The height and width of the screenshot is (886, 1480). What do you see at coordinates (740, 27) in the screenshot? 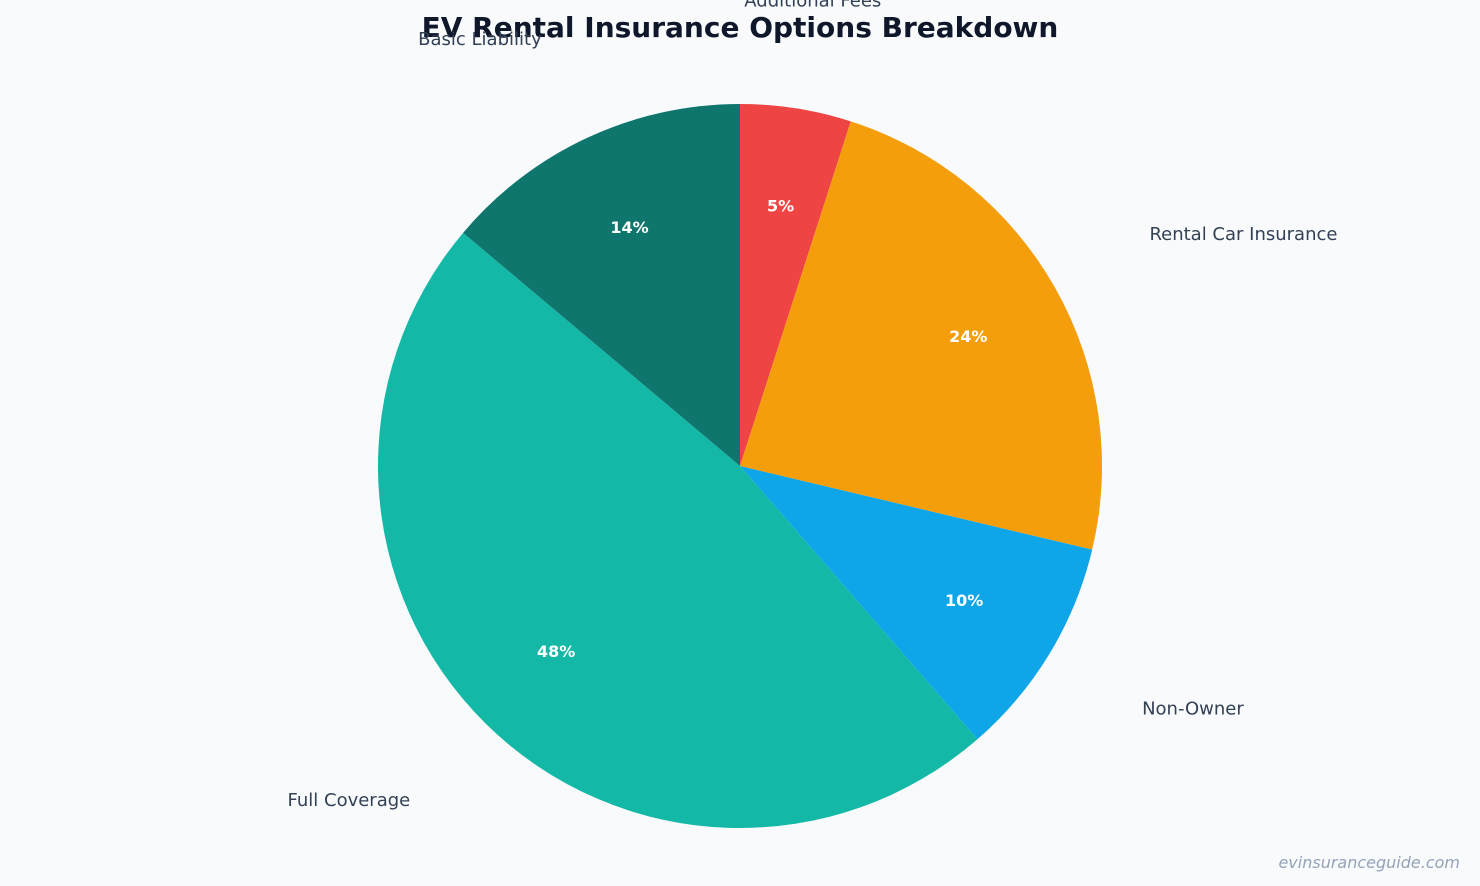
I see `chart-title: EV Rental Insurance Options Breakdown` at bounding box center [740, 27].